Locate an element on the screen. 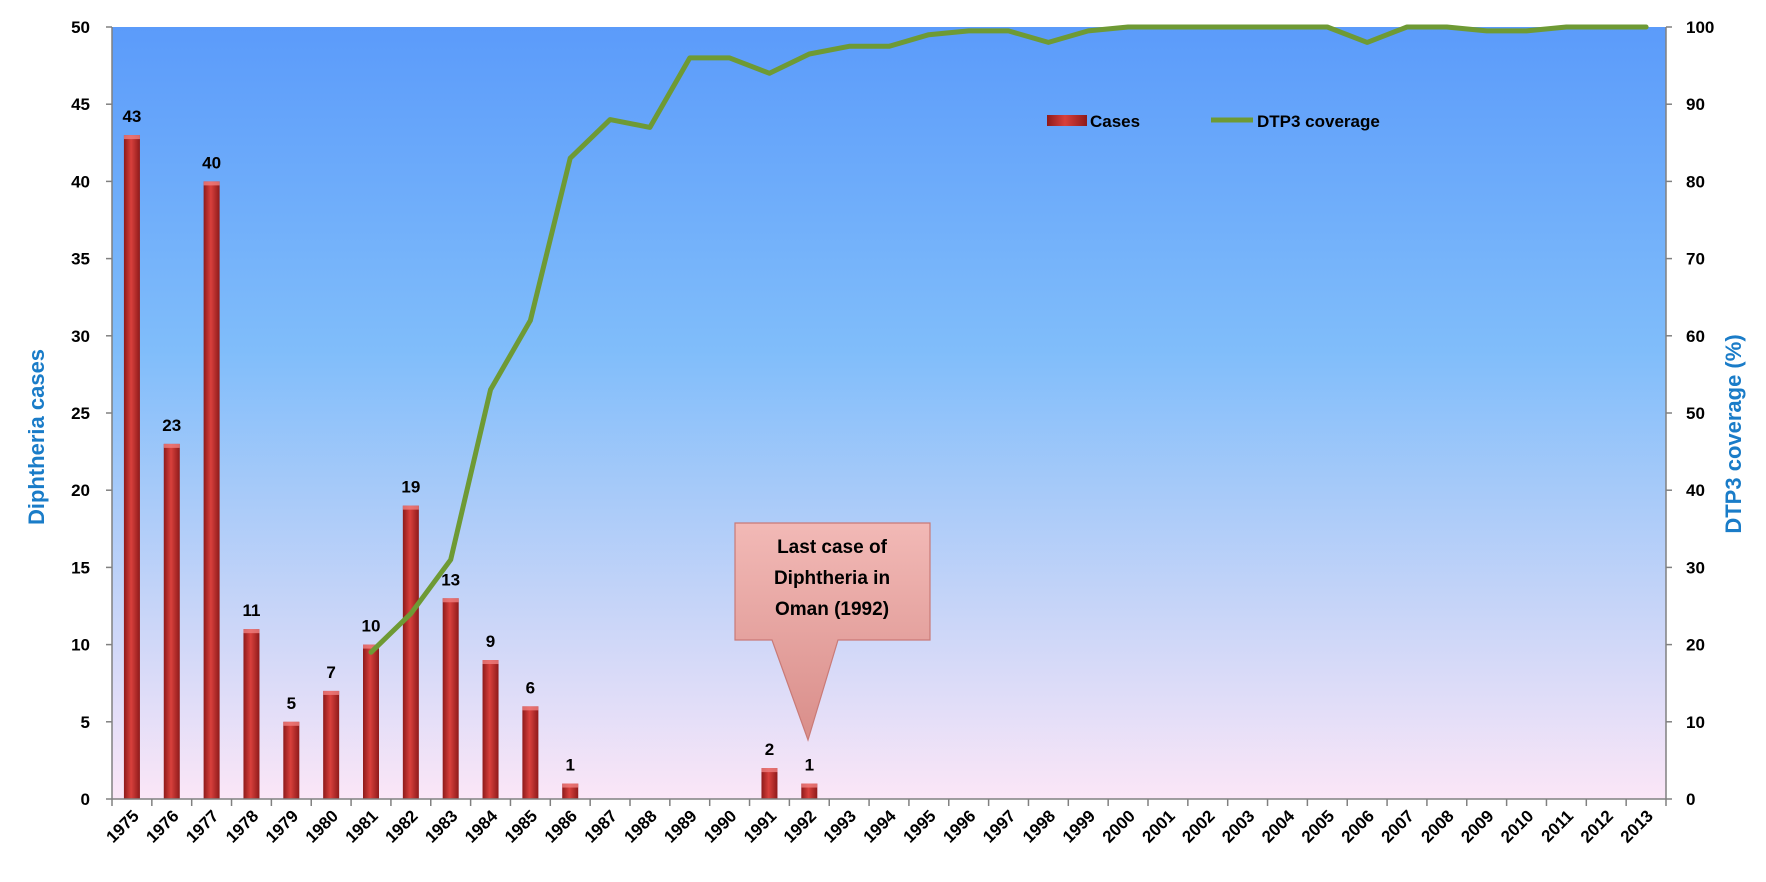 Image resolution: width=1766 pixels, height=882 pixels. y-left-tick-40: 40 is located at coordinates (80, 181).